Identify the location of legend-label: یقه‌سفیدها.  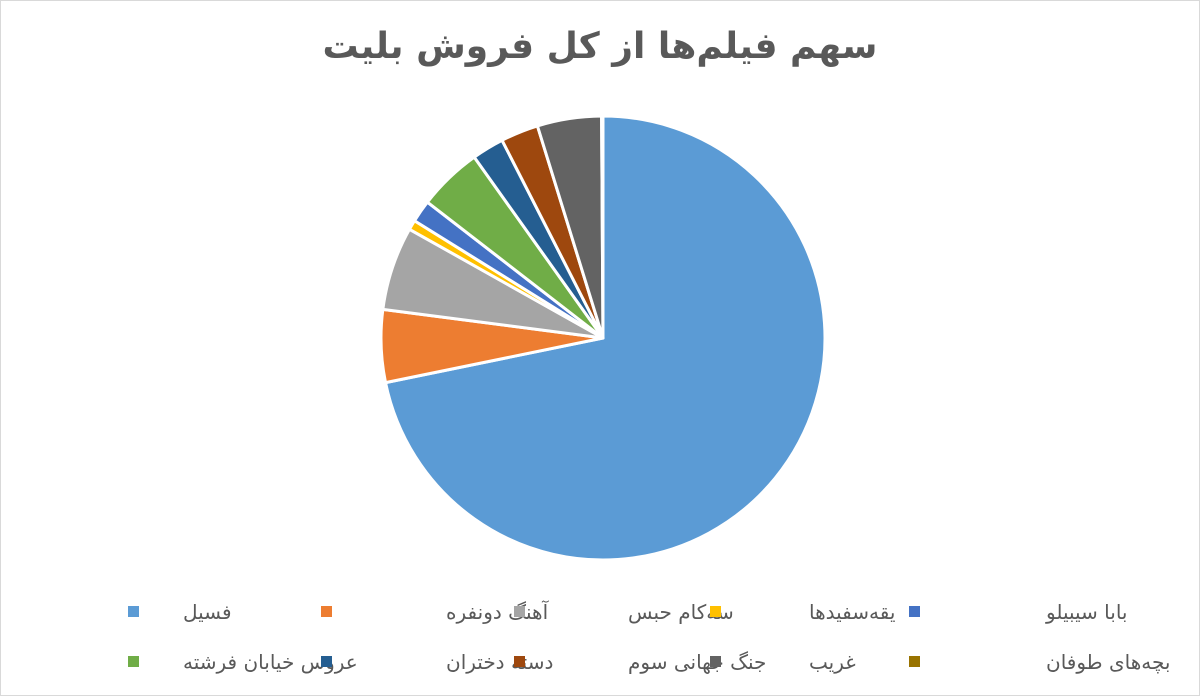
(852, 612).